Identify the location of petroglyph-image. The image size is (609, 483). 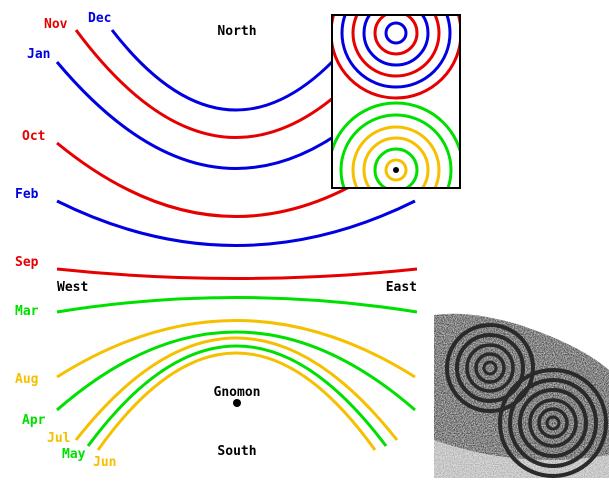
(521, 394).